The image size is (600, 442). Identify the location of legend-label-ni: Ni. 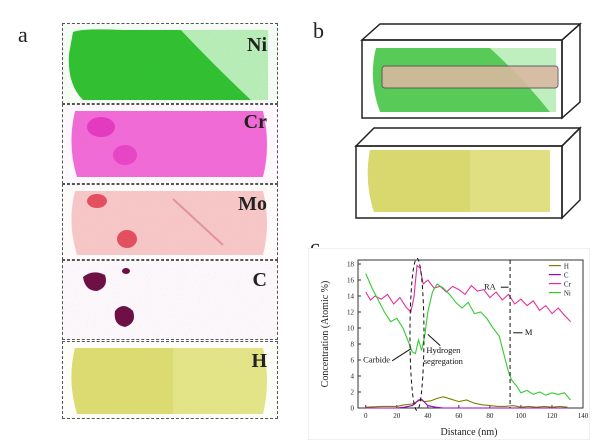
(567, 294).